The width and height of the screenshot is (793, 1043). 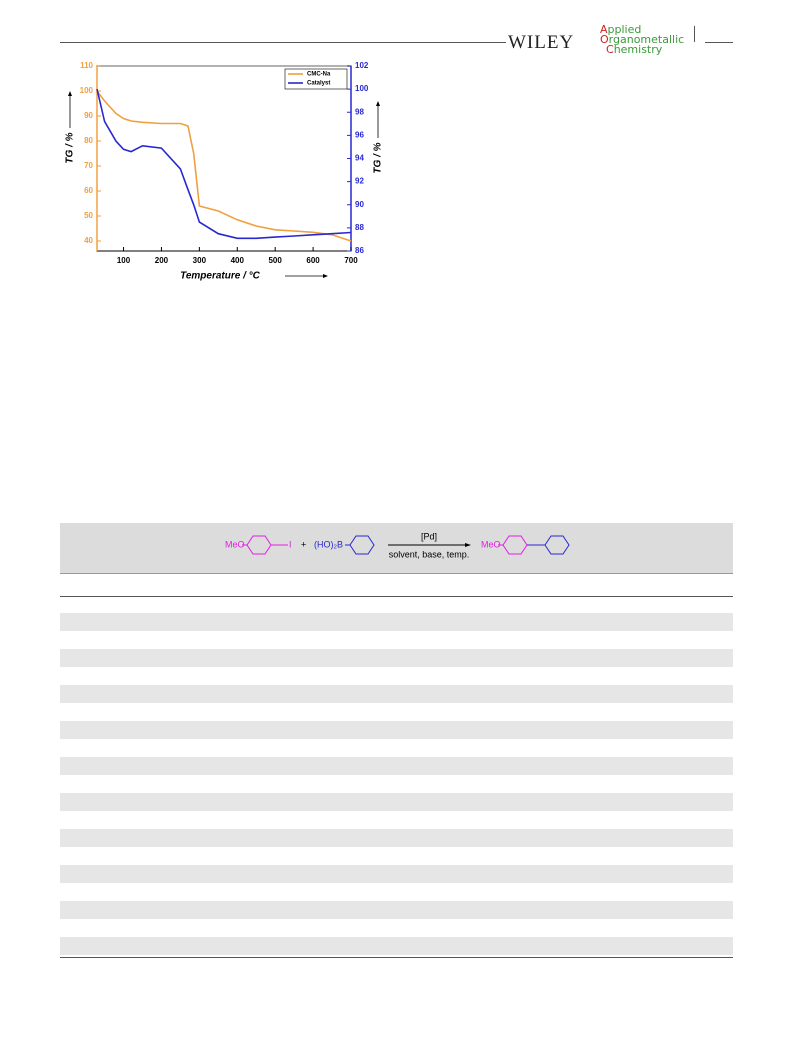 What do you see at coordinates (359, 111) in the screenshot?
I see `y2-tick-label: 98` at bounding box center [359, 111].